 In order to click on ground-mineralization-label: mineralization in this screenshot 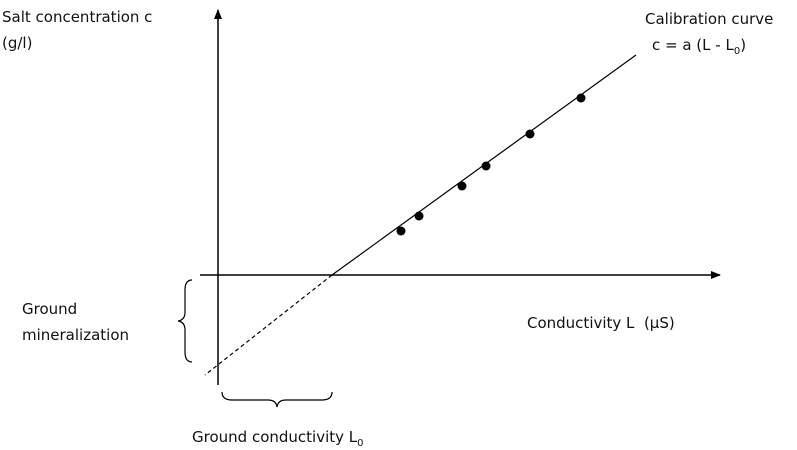, I will do `click(75, 335)`.